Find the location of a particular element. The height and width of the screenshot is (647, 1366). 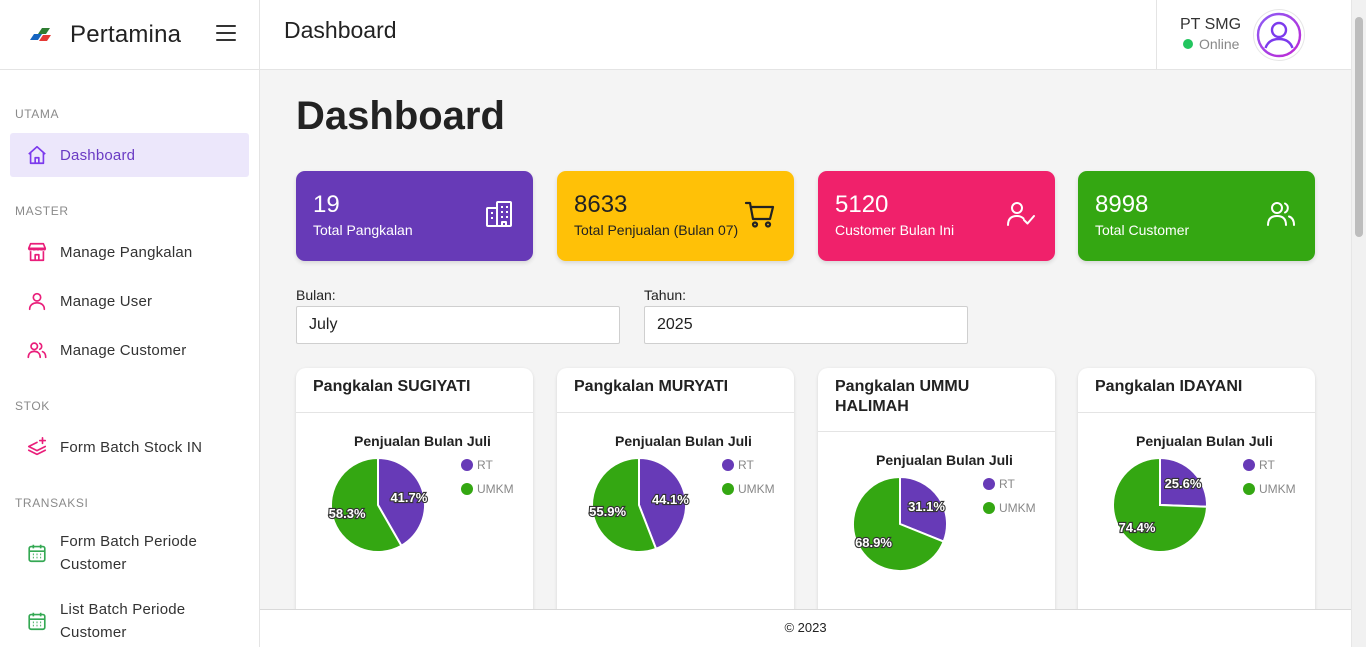

user-avatar-icon is located at coordinates (1279, 35).